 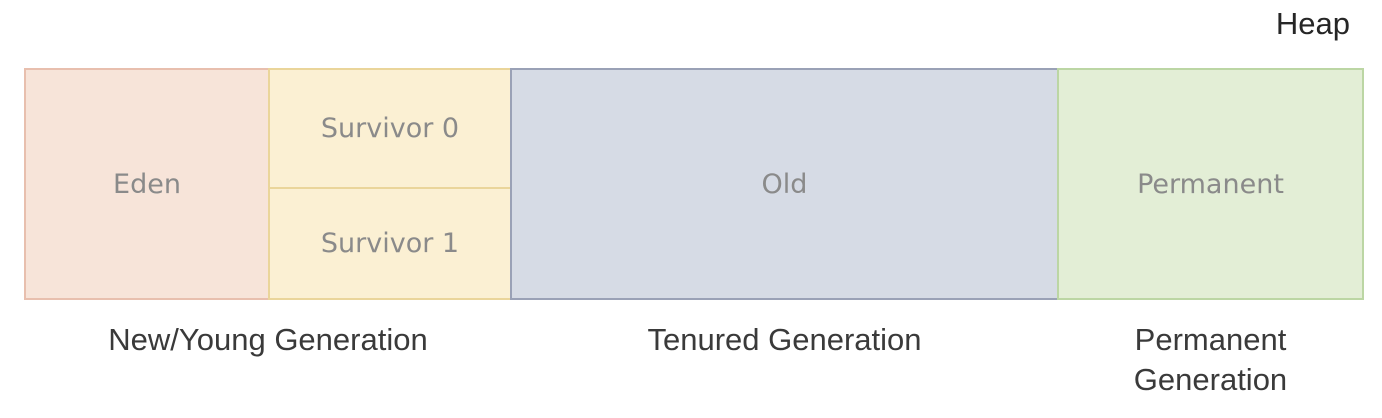 I want to click on permanent-generation-label-line1: Permanent, so click(x=1210, y=339).